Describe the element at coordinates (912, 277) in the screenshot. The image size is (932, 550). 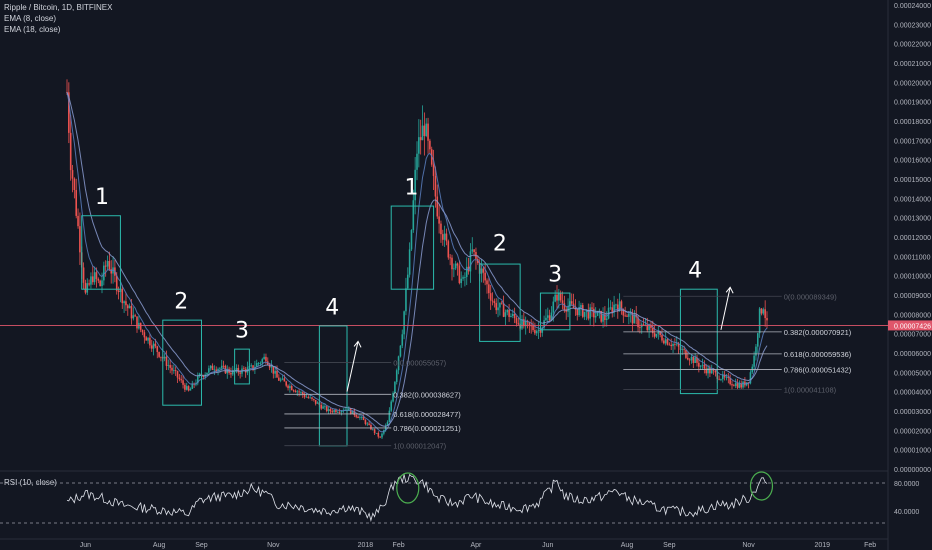
I see `y-tick-label: 0.00010000` at that location.